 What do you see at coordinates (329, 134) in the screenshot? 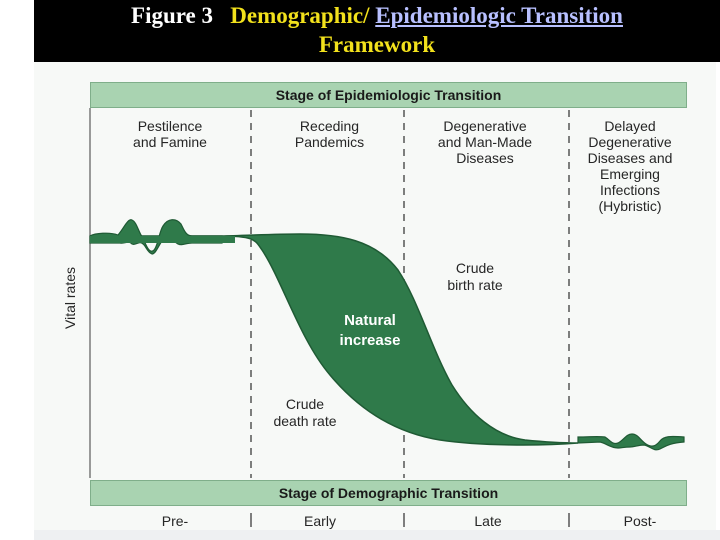
I see `epi-stage-label-receding: Receding Pandemics` at bounding box center [329, 134].